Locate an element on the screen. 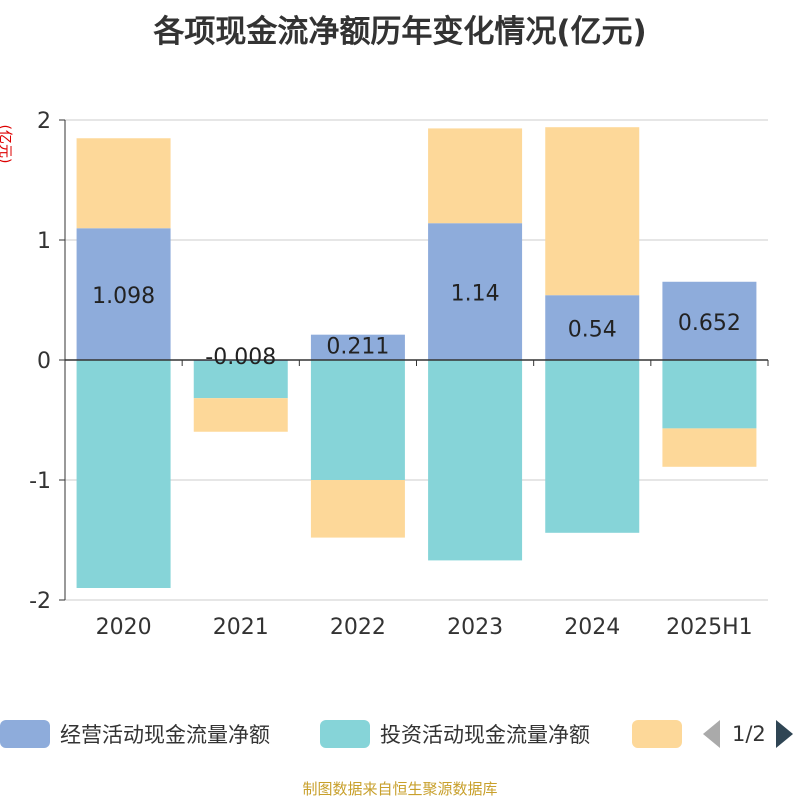 The height and width of the screenshot is (800, 800). legend-page-indicator: 1/2 is located at coordinates (749, 734).